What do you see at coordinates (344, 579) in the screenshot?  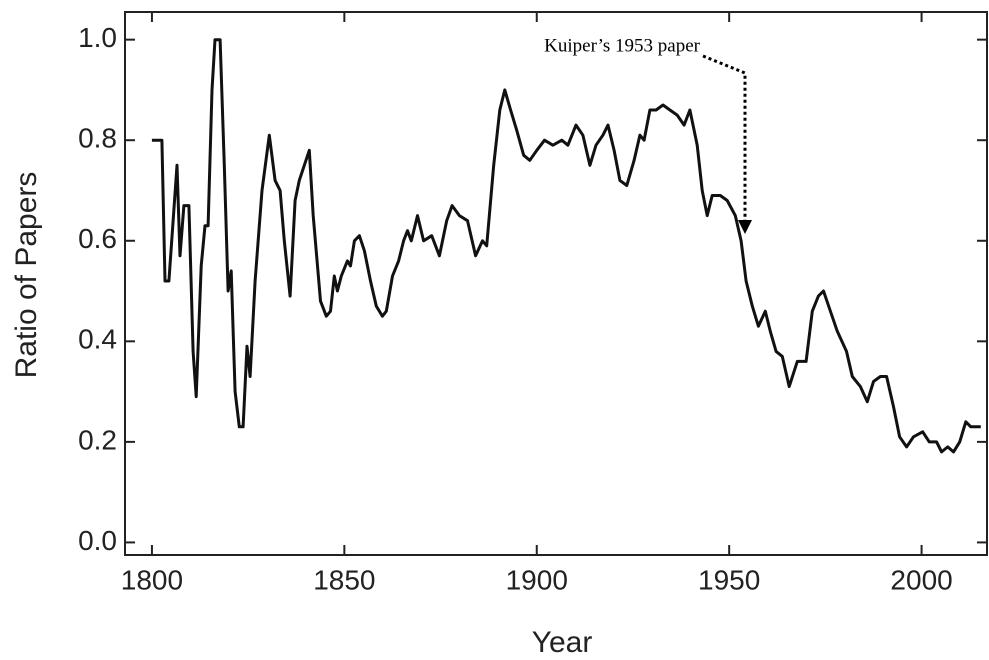 I see `x-tick-label: 1850` at bounding box center [344, 579].